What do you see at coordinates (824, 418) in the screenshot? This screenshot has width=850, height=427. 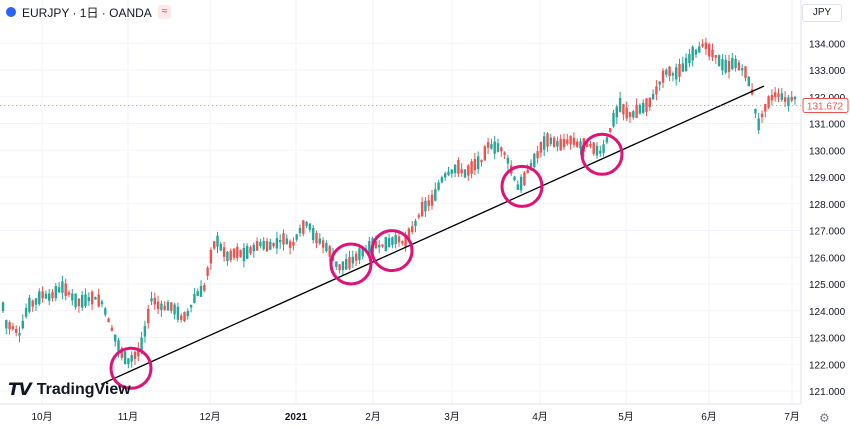 I see `settings-gear-icon: ⚙` at bounding box center [824, 418].